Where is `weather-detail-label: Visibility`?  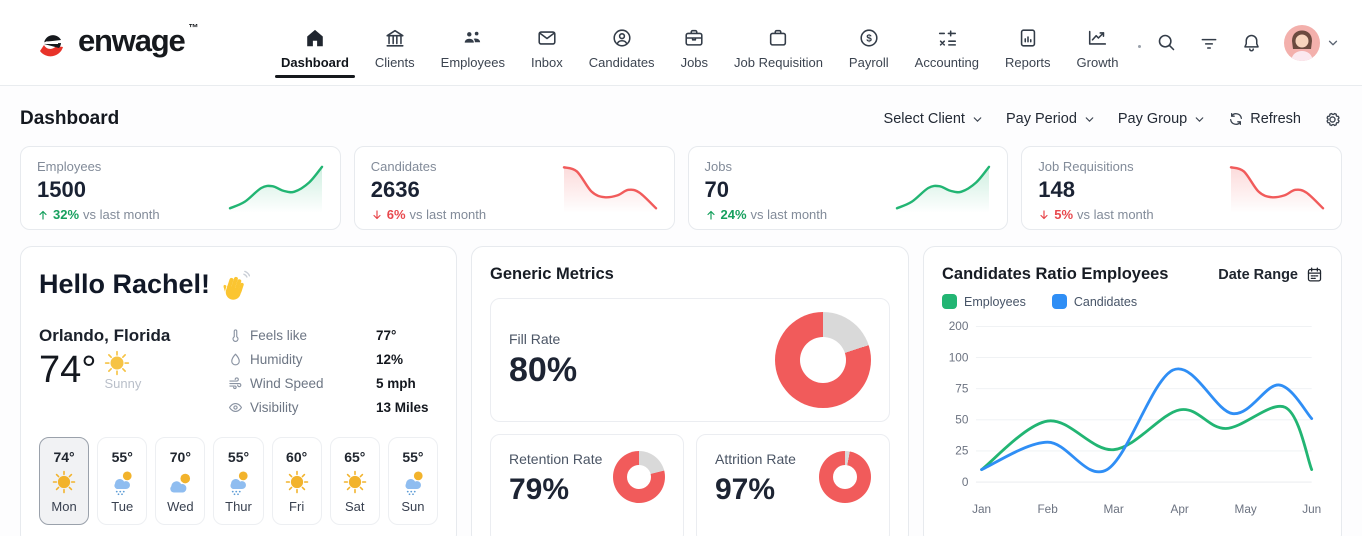
weather-detail-label: Visibility is located at coordinates (274, 407).